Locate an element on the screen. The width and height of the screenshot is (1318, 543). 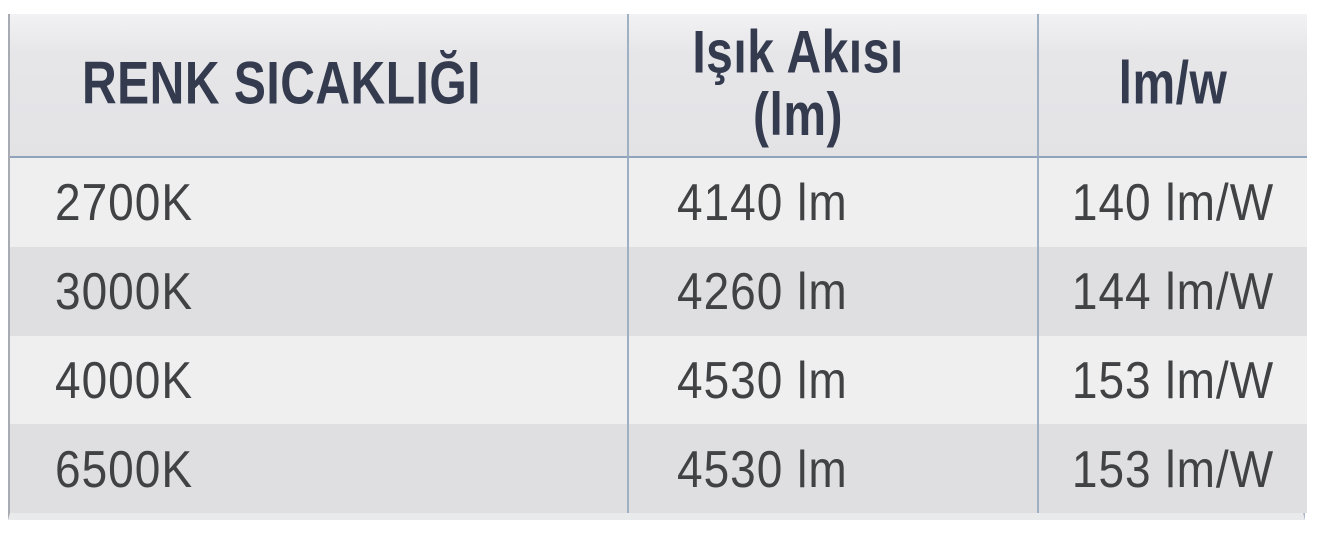
header-lm-w-label: lm/w is located at coordinates (1173, 84).